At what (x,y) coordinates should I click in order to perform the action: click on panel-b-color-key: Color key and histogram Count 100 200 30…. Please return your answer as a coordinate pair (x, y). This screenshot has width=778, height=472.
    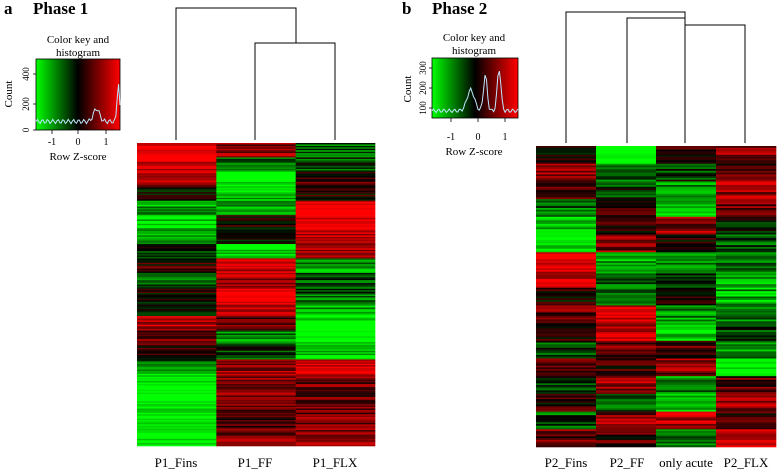
    Looking at the image, I should click on (460, 95).